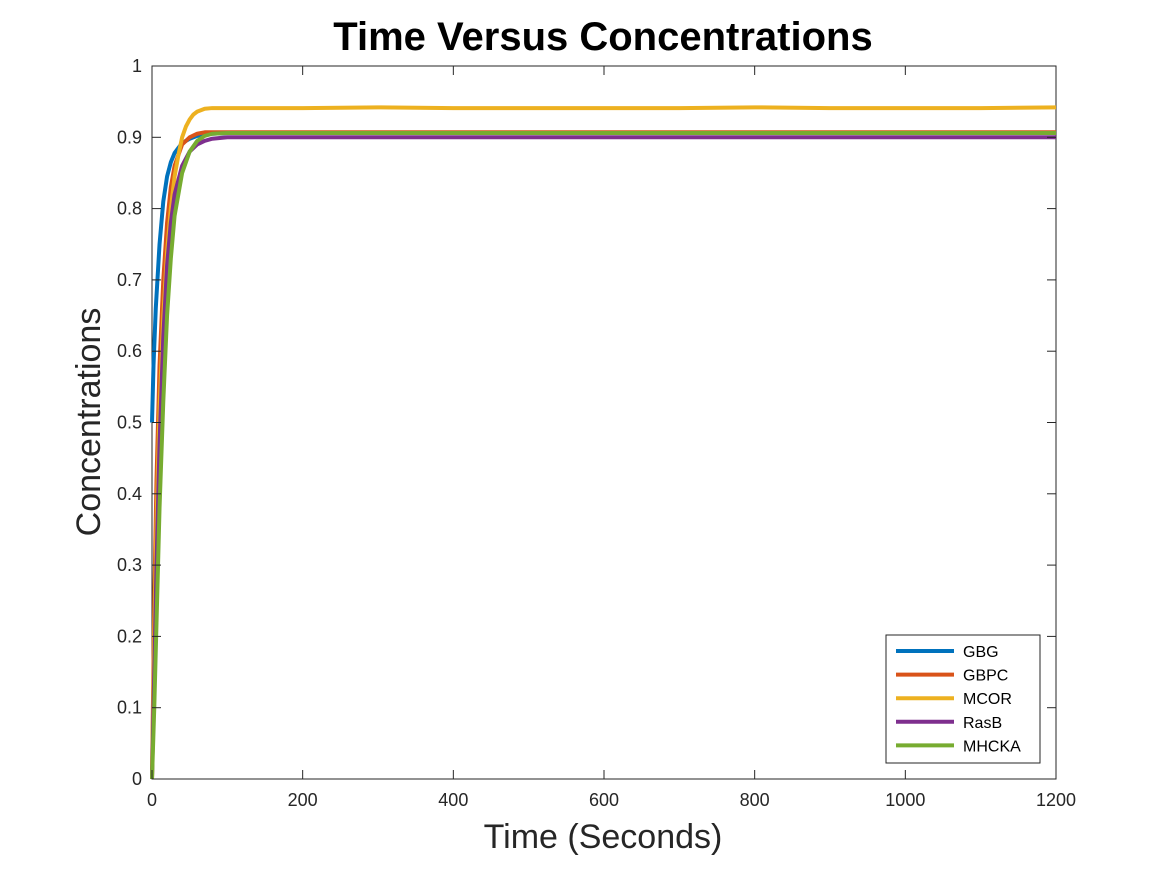  What do you see at coordinates (152, 800) in the screenshot?
I see `x-tick-label: 0` at bounding box center [152, 800].